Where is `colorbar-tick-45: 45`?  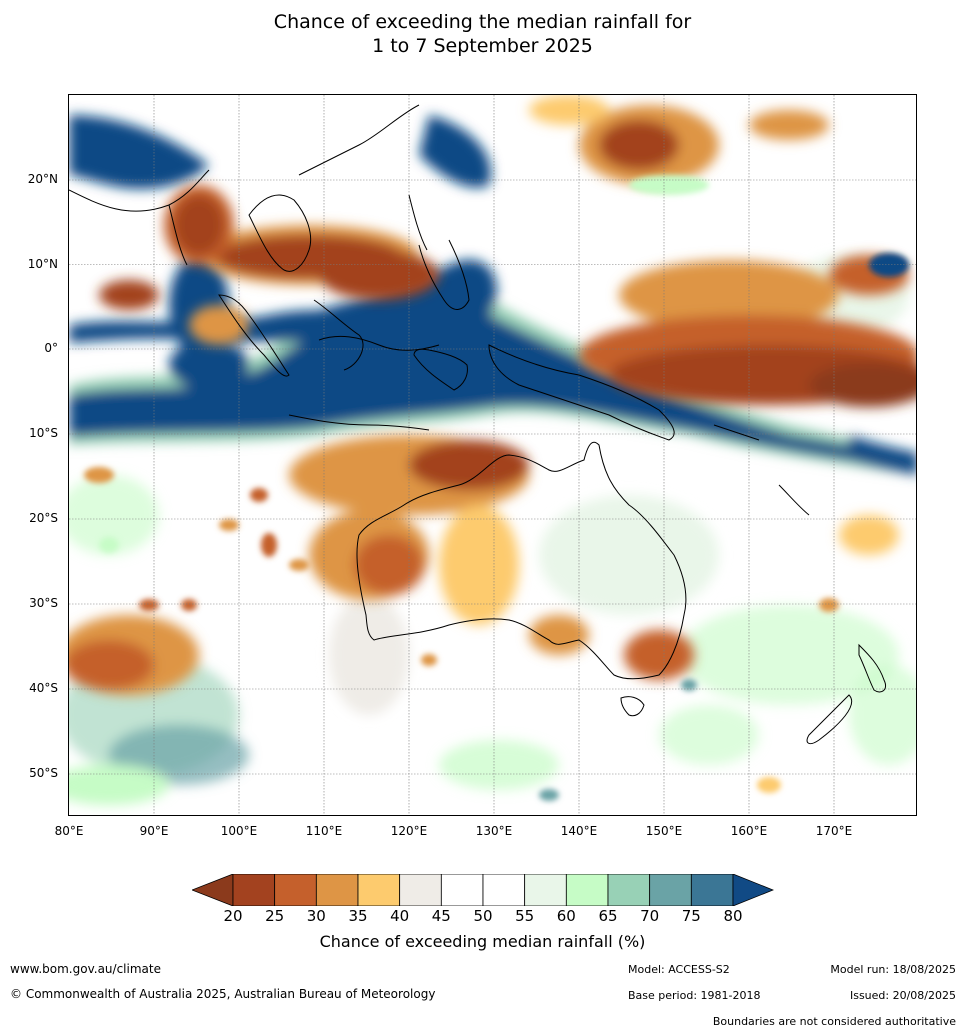 colorbar-tick-45: 45 is located at coordinates (441, 916).